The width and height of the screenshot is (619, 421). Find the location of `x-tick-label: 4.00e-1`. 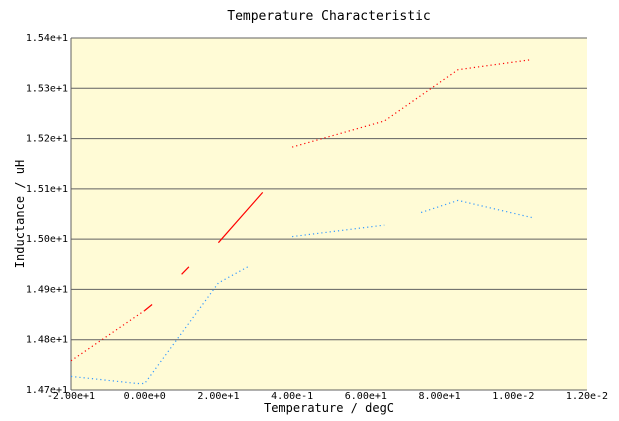

x-tick-label: 4.00e-1 is located at coordinates (292, 396).